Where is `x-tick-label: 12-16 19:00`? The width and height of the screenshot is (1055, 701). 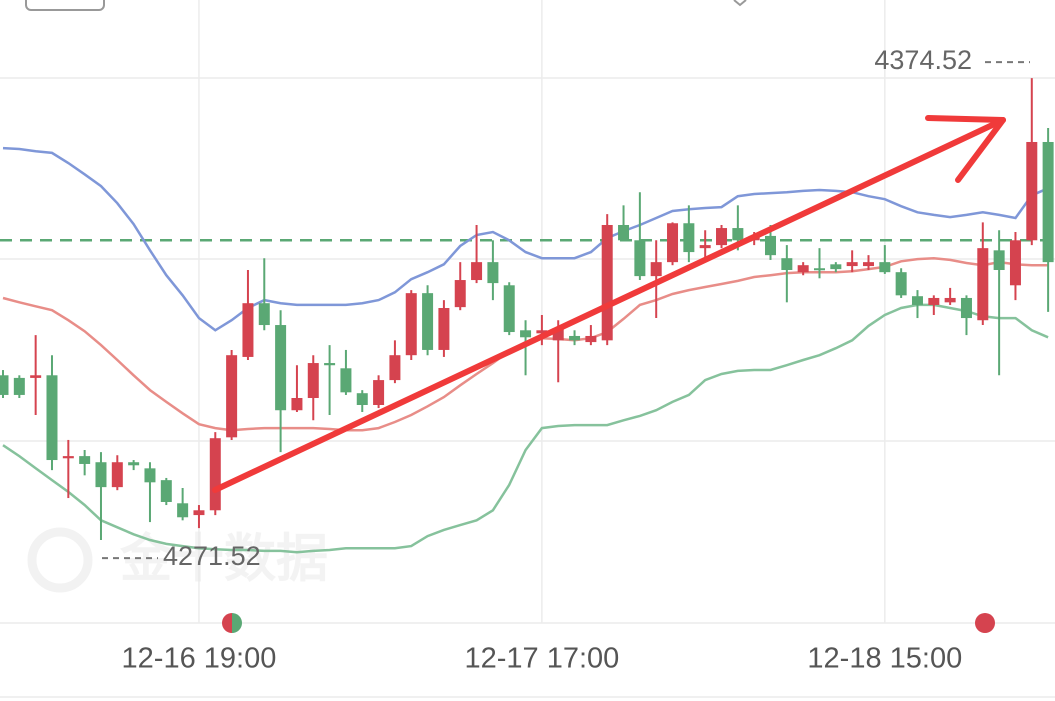
x-tick-label: 12-16 19:00 is located at coordinates (199, 659).